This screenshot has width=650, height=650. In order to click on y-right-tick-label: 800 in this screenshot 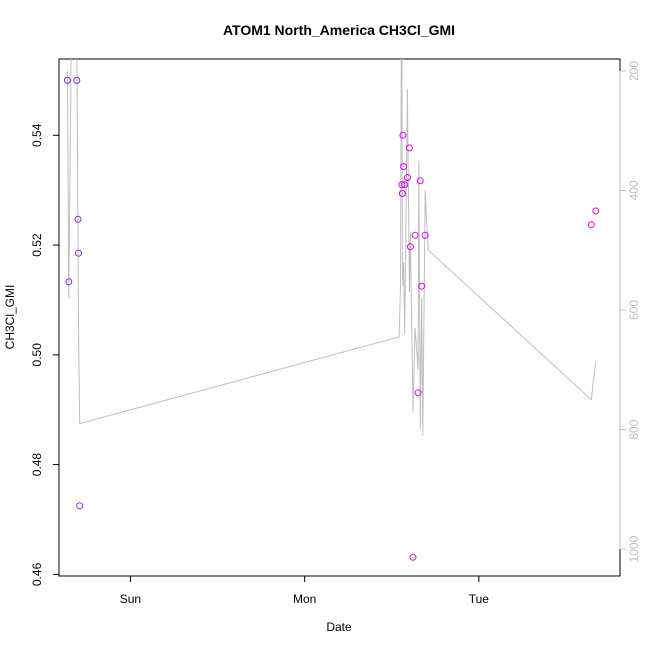, I will do `click(634, 429)`.